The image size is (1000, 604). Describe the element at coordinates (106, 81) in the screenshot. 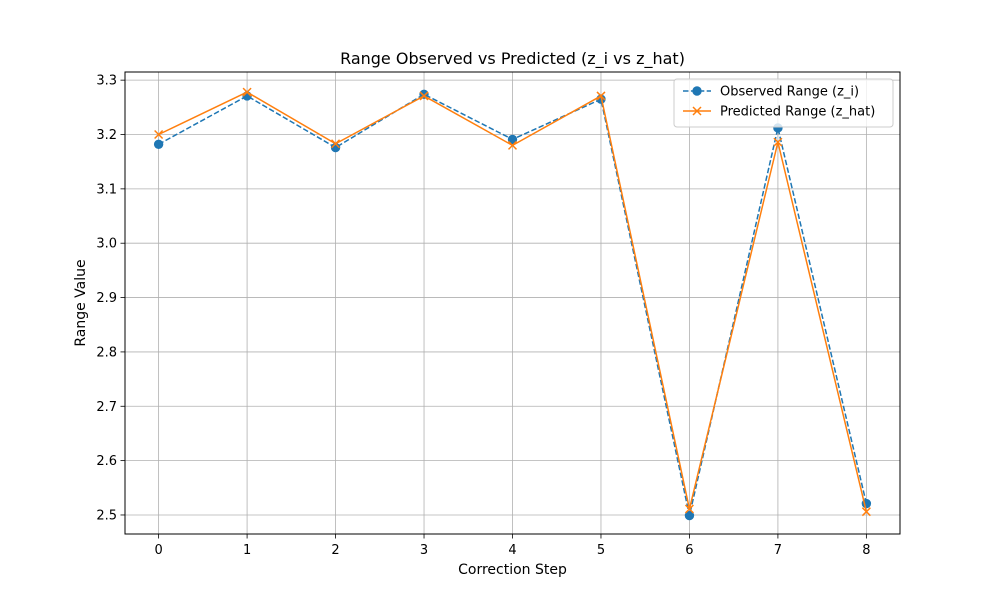

I see `y-tick-label: 3.3` at that location.